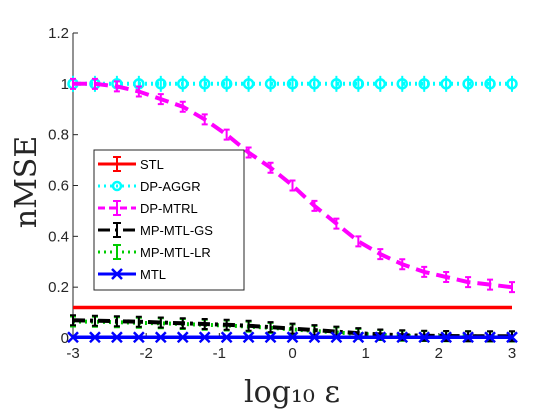  What do you see at coordinates (117, 274) in the screenshot?
I see `legend-item-mtl-marker` at bounding box center [117, 274].